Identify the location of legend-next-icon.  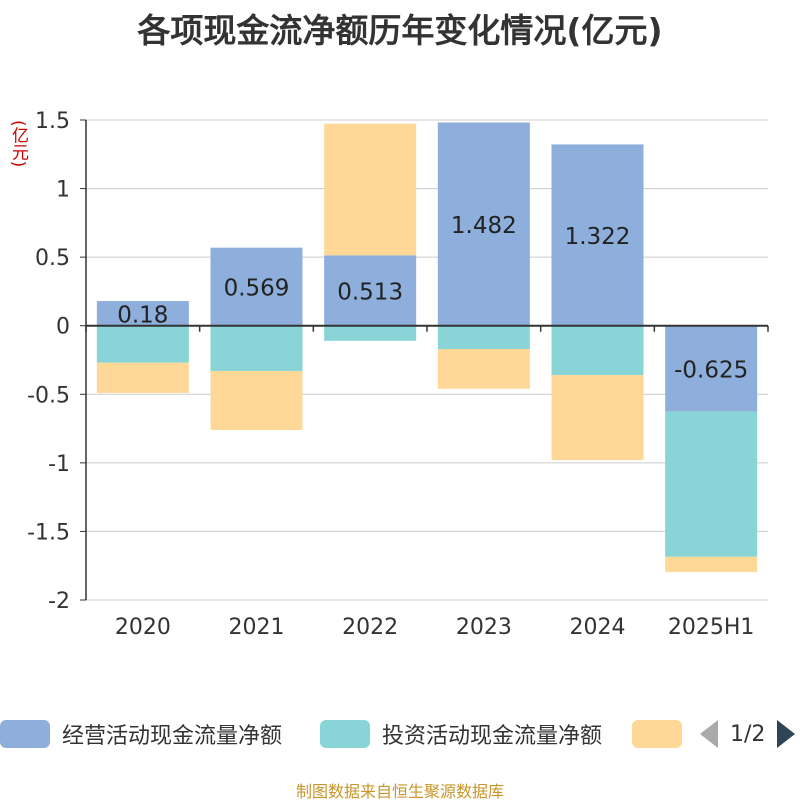
(786, 734).